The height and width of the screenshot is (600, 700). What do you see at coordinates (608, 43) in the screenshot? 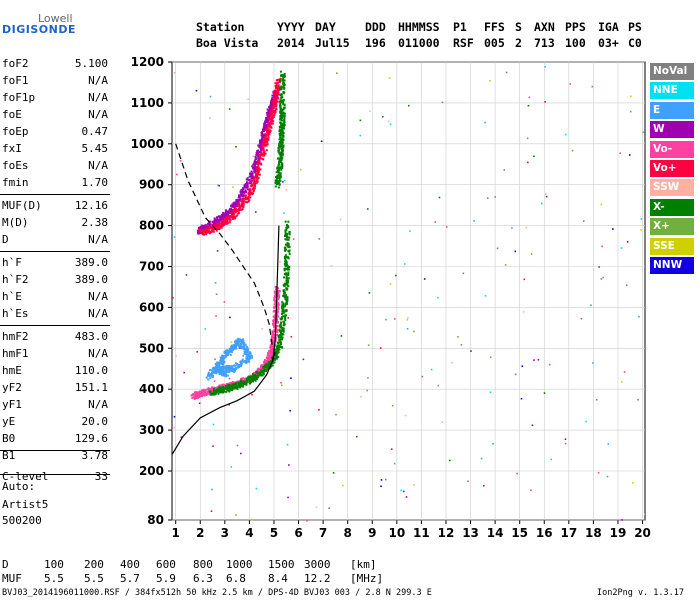
I see `header-val-10: 03+` at bounding box center [608, 43].